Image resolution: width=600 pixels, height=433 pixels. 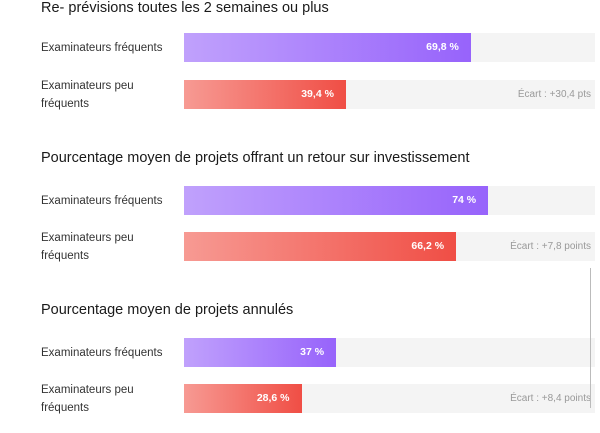 What do you see at coordinates (550, 246) in the screenshot?
I see `gap-label: Écart : +7,8 points` at bounding box center [550, 246].